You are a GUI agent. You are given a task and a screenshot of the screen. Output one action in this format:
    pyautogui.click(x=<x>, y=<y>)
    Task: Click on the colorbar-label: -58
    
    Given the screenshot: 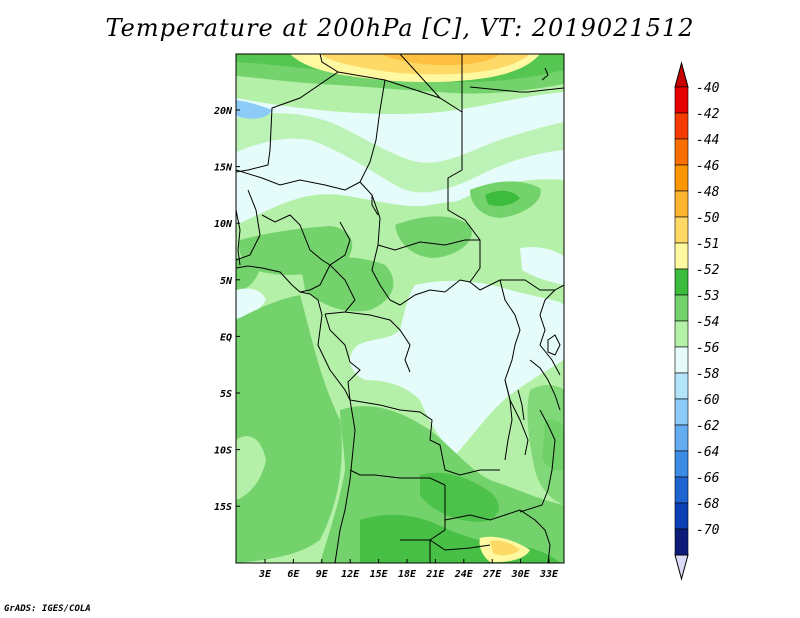 What is the action you would take?
    pyautogui.click(x=708, y=374)
    